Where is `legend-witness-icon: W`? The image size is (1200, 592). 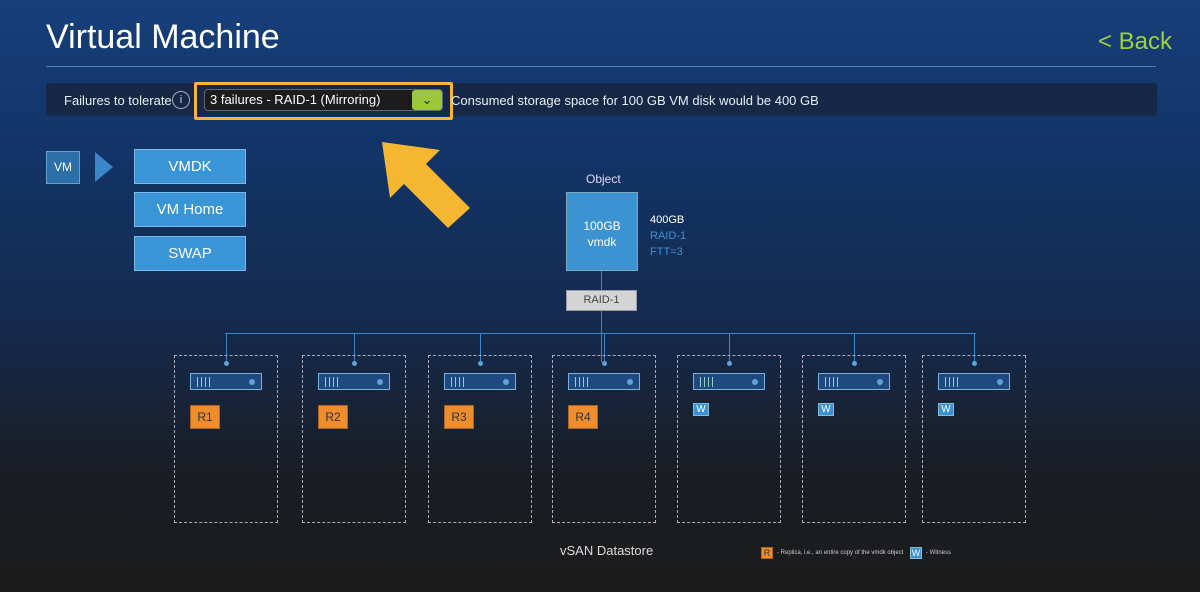 legend-witness-icon: W is located at coordinates (916, 553).